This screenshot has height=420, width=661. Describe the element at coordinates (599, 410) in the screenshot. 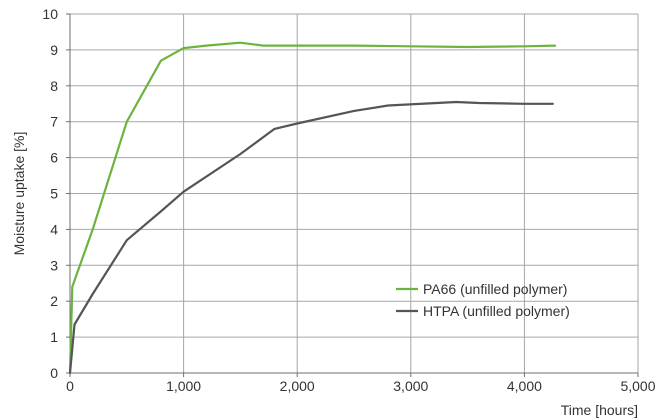

I see `x-axis-label: Time [hours]` at that location.